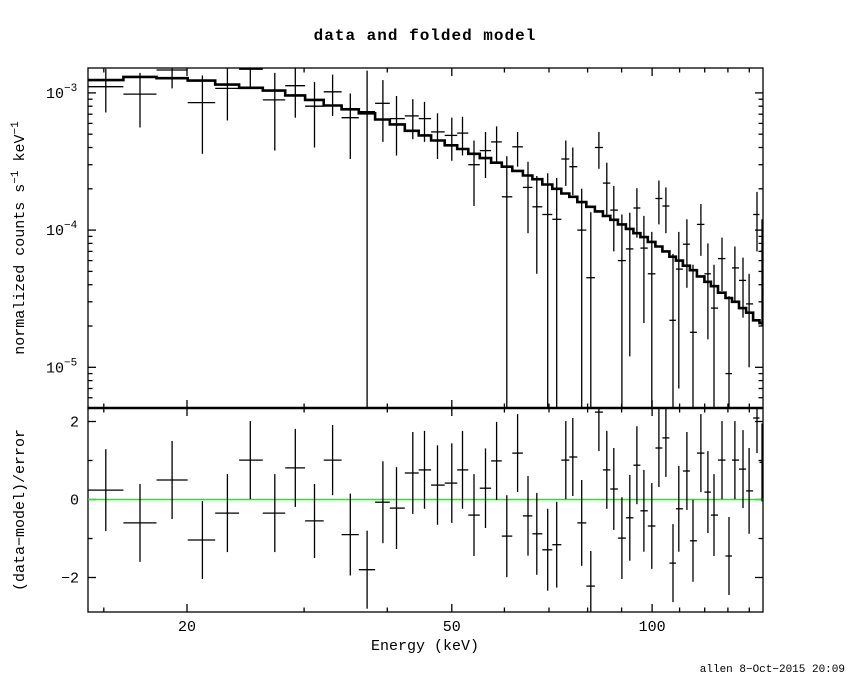 This screenshot has width=850, height=680. I want to click on x-axis-title: Energy (keV), so click(425, 646).